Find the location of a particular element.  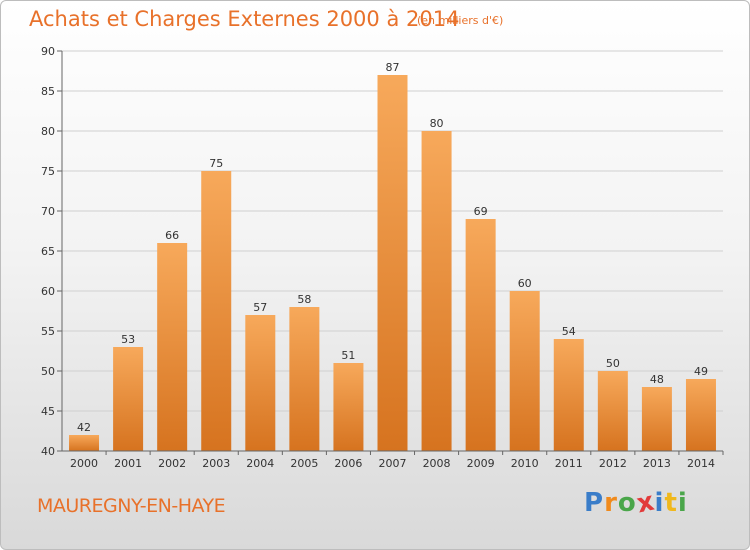

data-label: 87 is located at coordinates (393, 67).